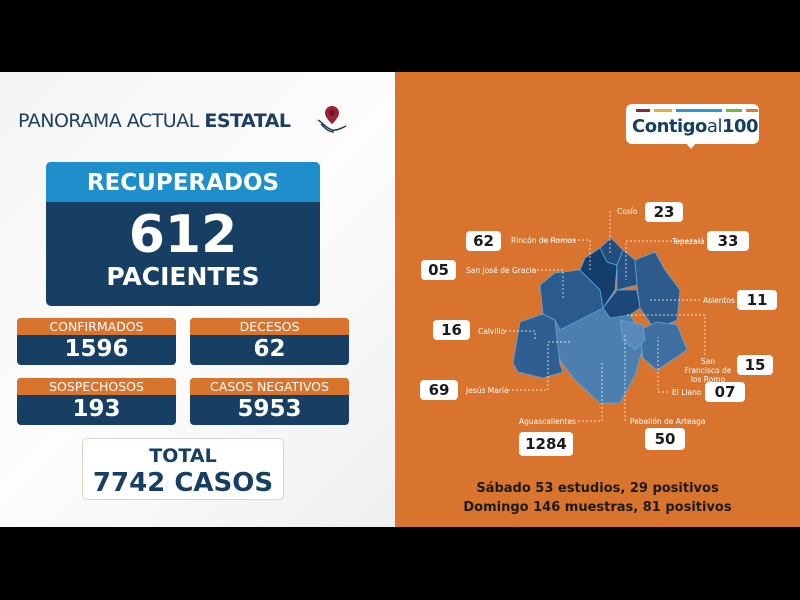  What do you see at coordinates (546, 444) in the screenshot?
I see `value-aguascalientes: 1284` at bounding box center [546, 444].